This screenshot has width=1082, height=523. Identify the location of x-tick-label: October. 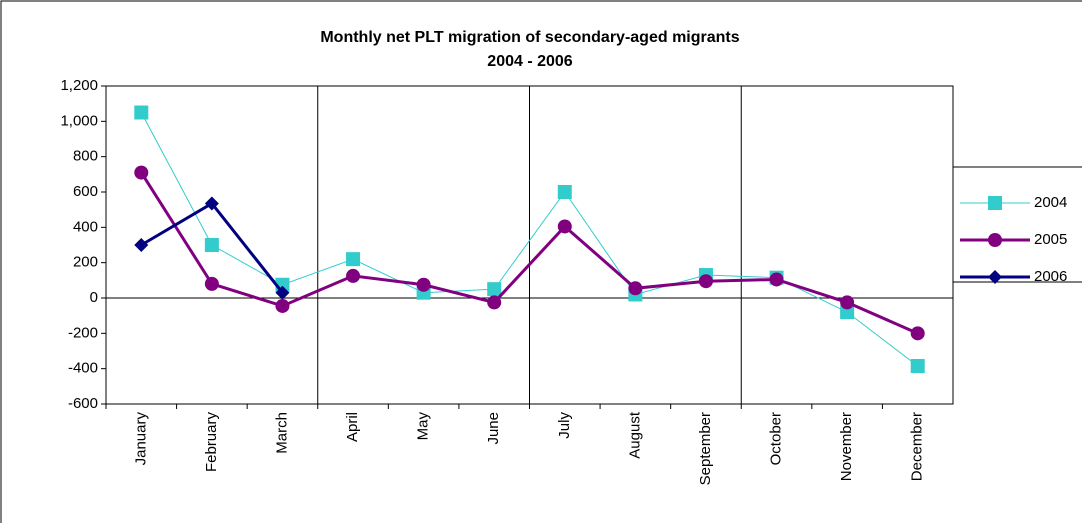
(776, 438).